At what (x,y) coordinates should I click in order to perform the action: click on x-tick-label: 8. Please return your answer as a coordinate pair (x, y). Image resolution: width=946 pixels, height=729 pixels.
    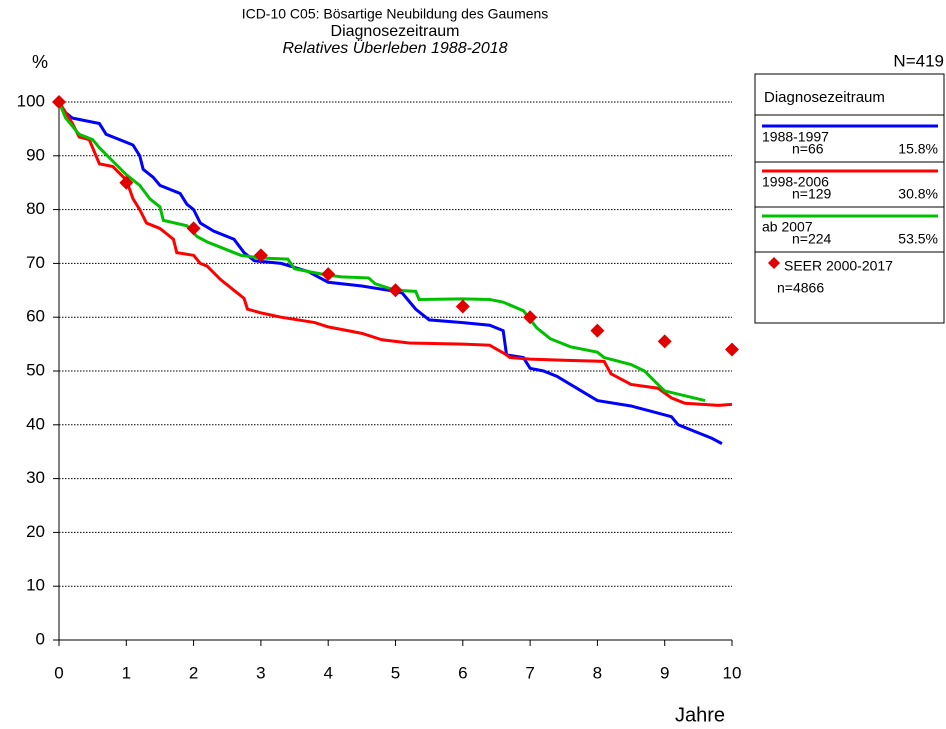
    Looking at the image, I should click on (597, 672).